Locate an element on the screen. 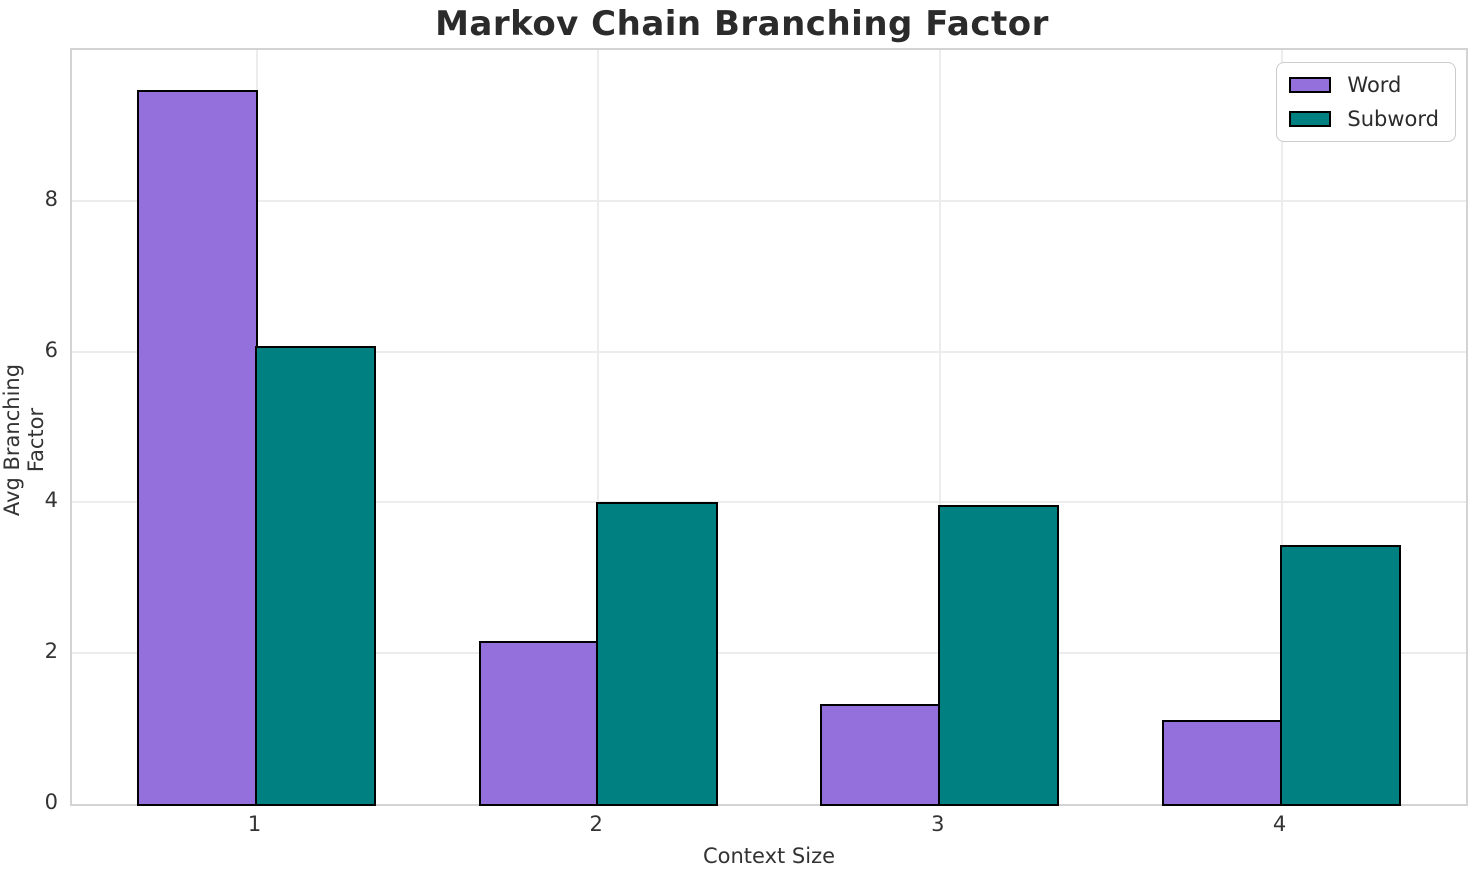 The image size is (1484, 885). y-tick-label: 6 is located at coordinates (51, 349).